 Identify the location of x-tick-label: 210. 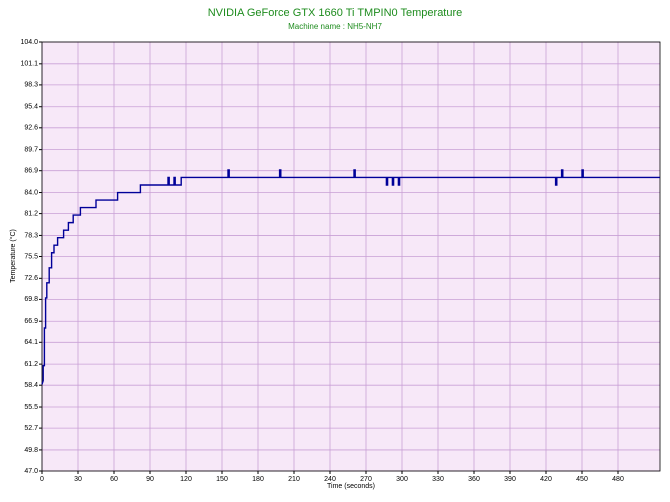
(294, 479).